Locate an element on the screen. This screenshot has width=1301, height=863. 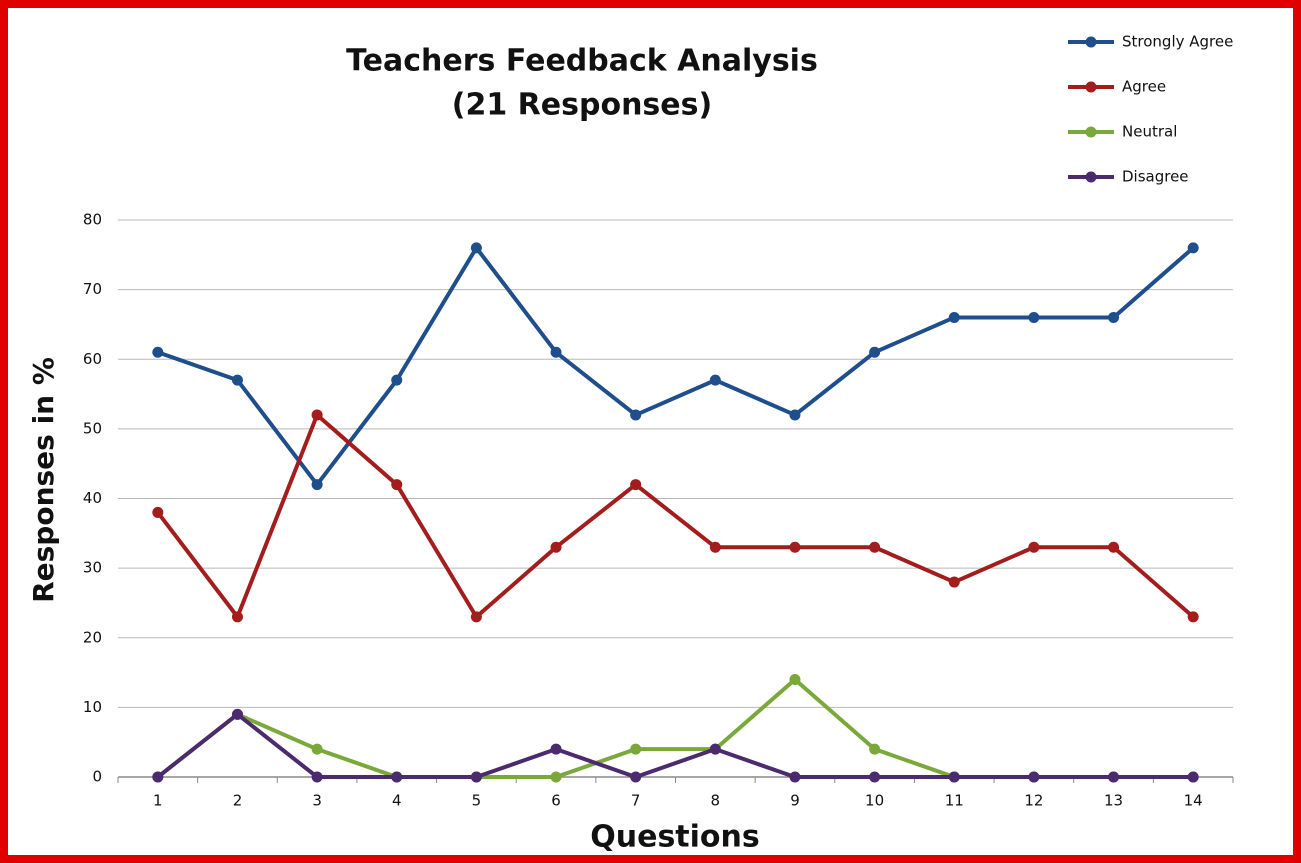
x-tick-label: 1 is located at coordinates (158, 801).